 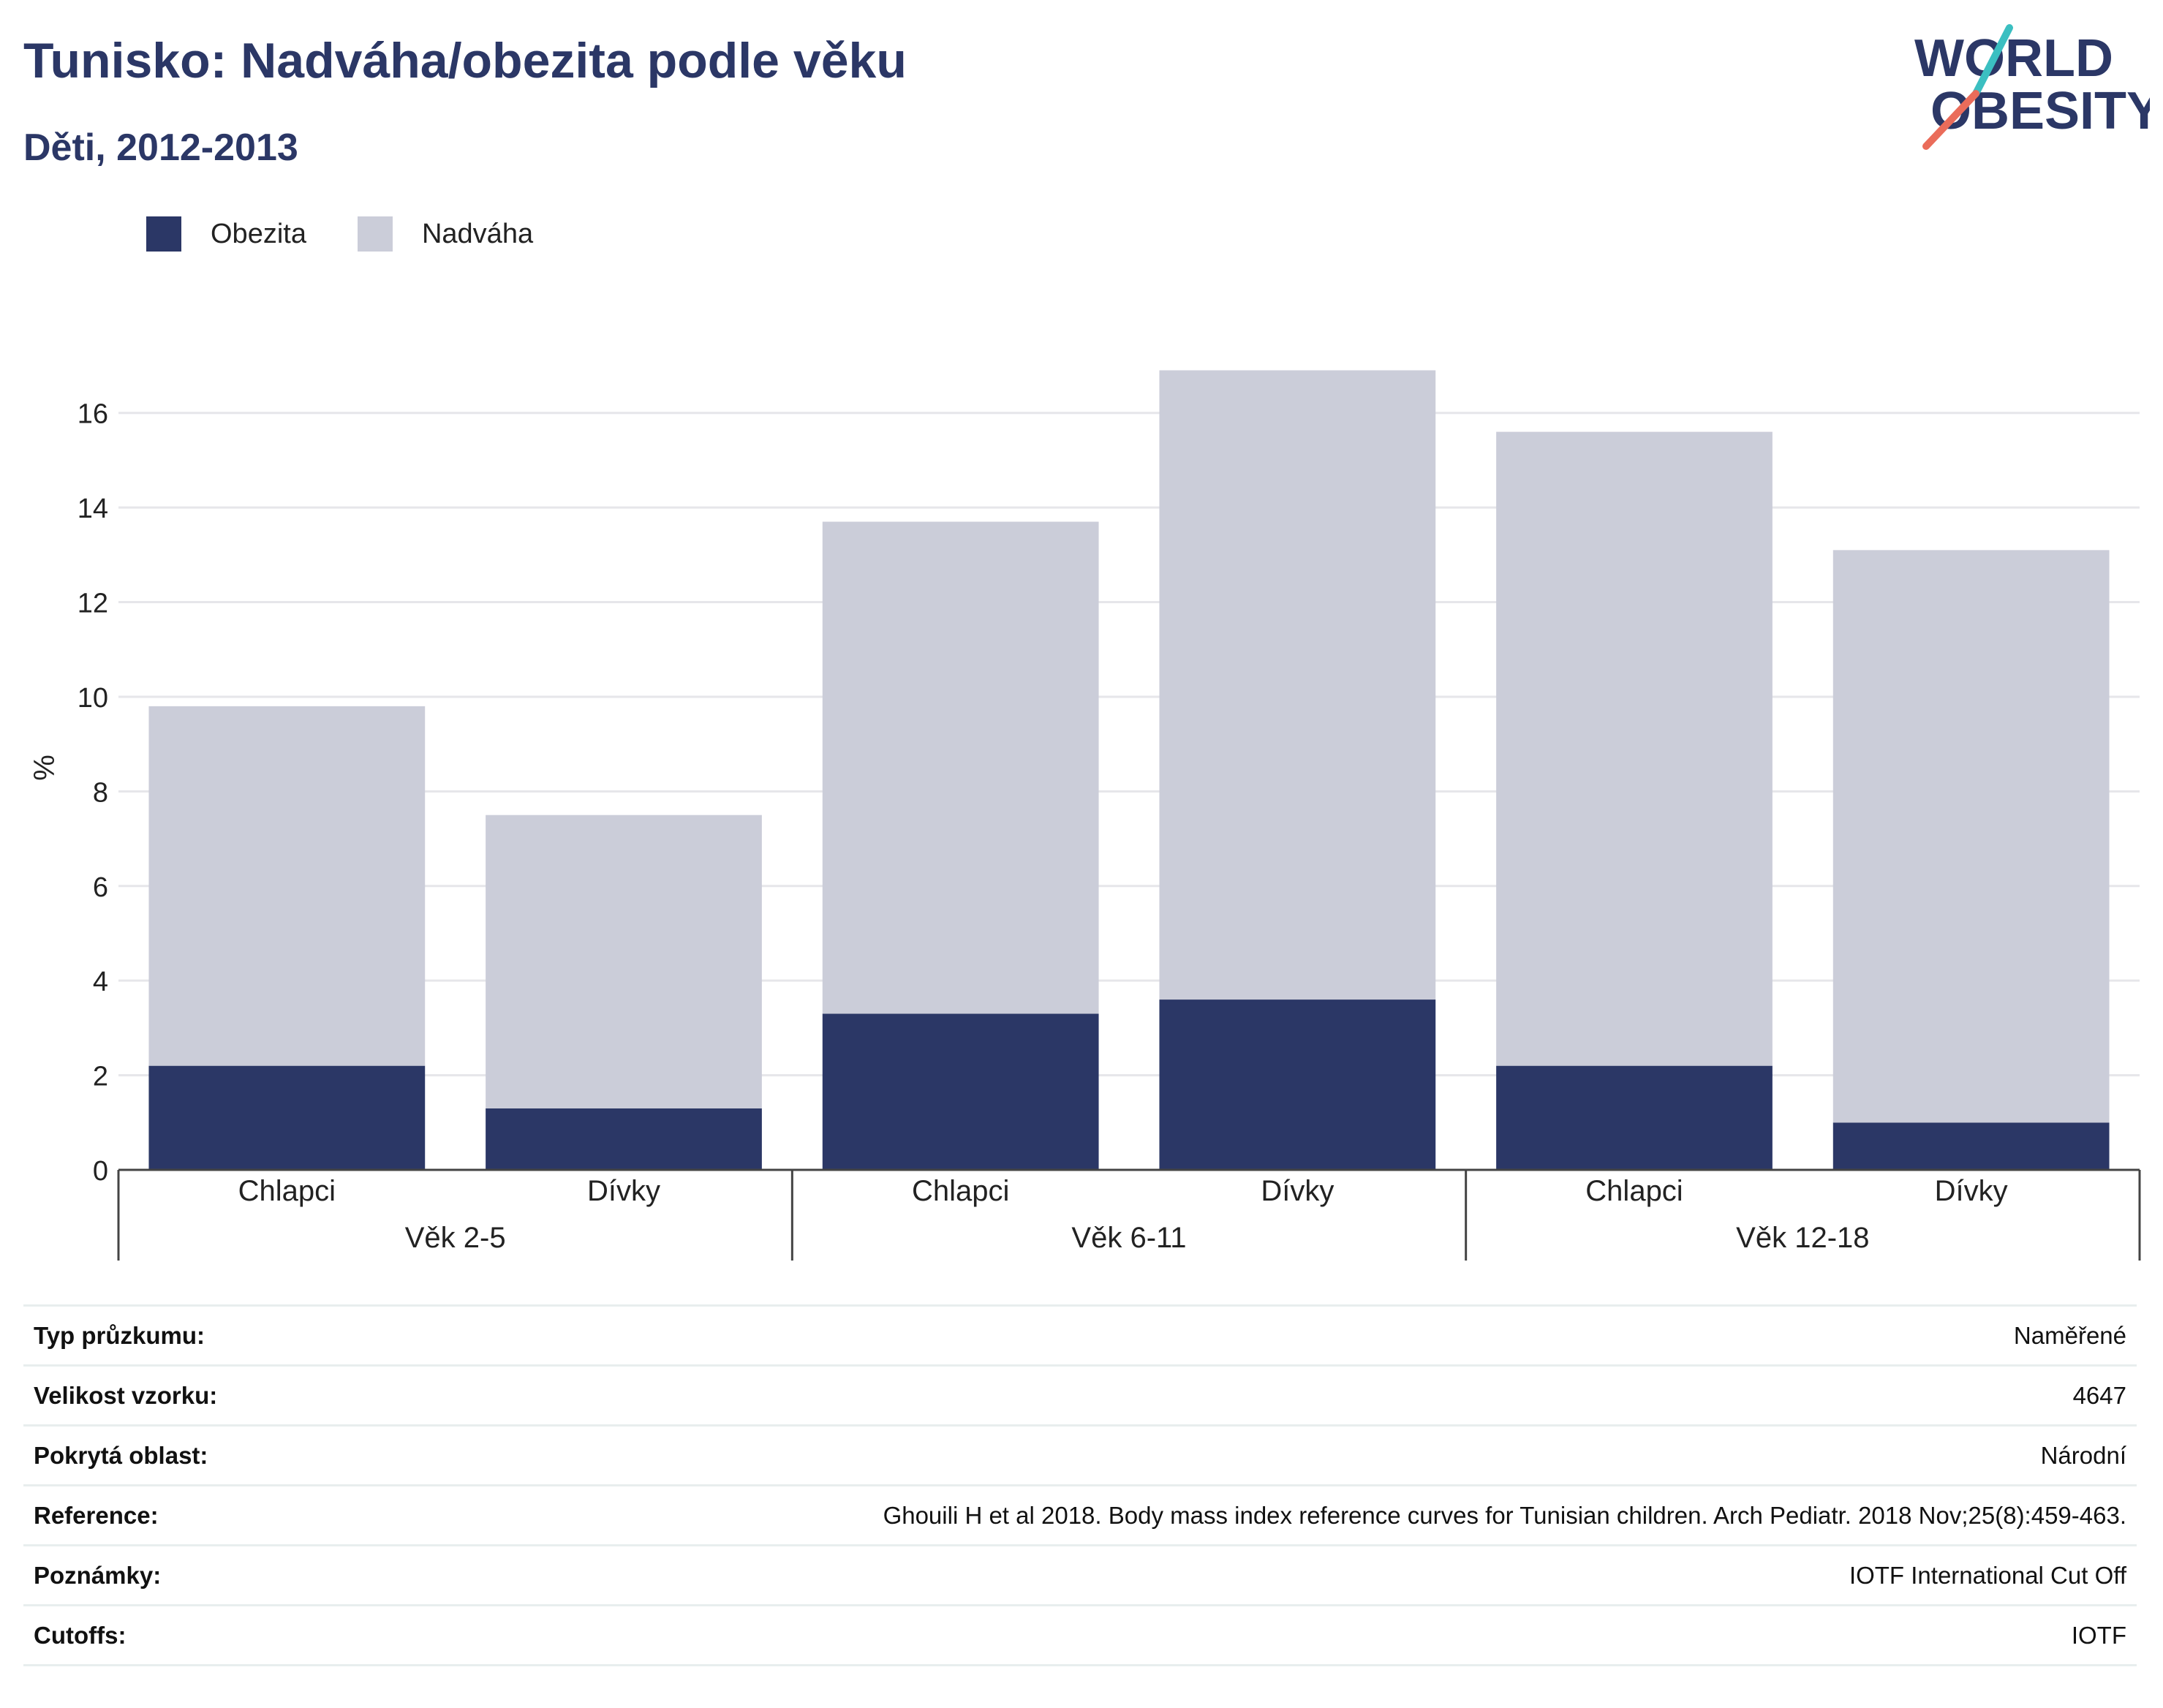 I want to click on legend-swatch-nadvaha, so click(x=375, y=234).